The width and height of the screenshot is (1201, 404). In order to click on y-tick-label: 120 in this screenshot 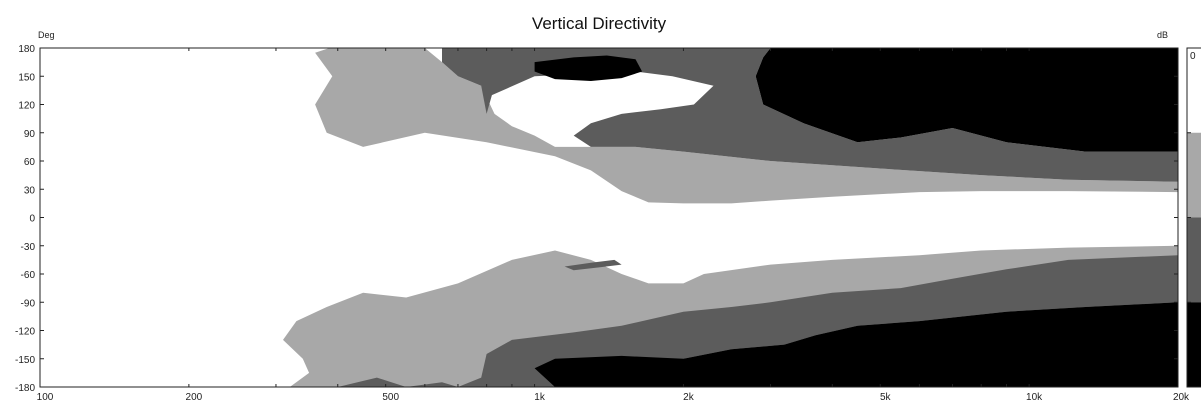, I will do `click(26, 106)`.